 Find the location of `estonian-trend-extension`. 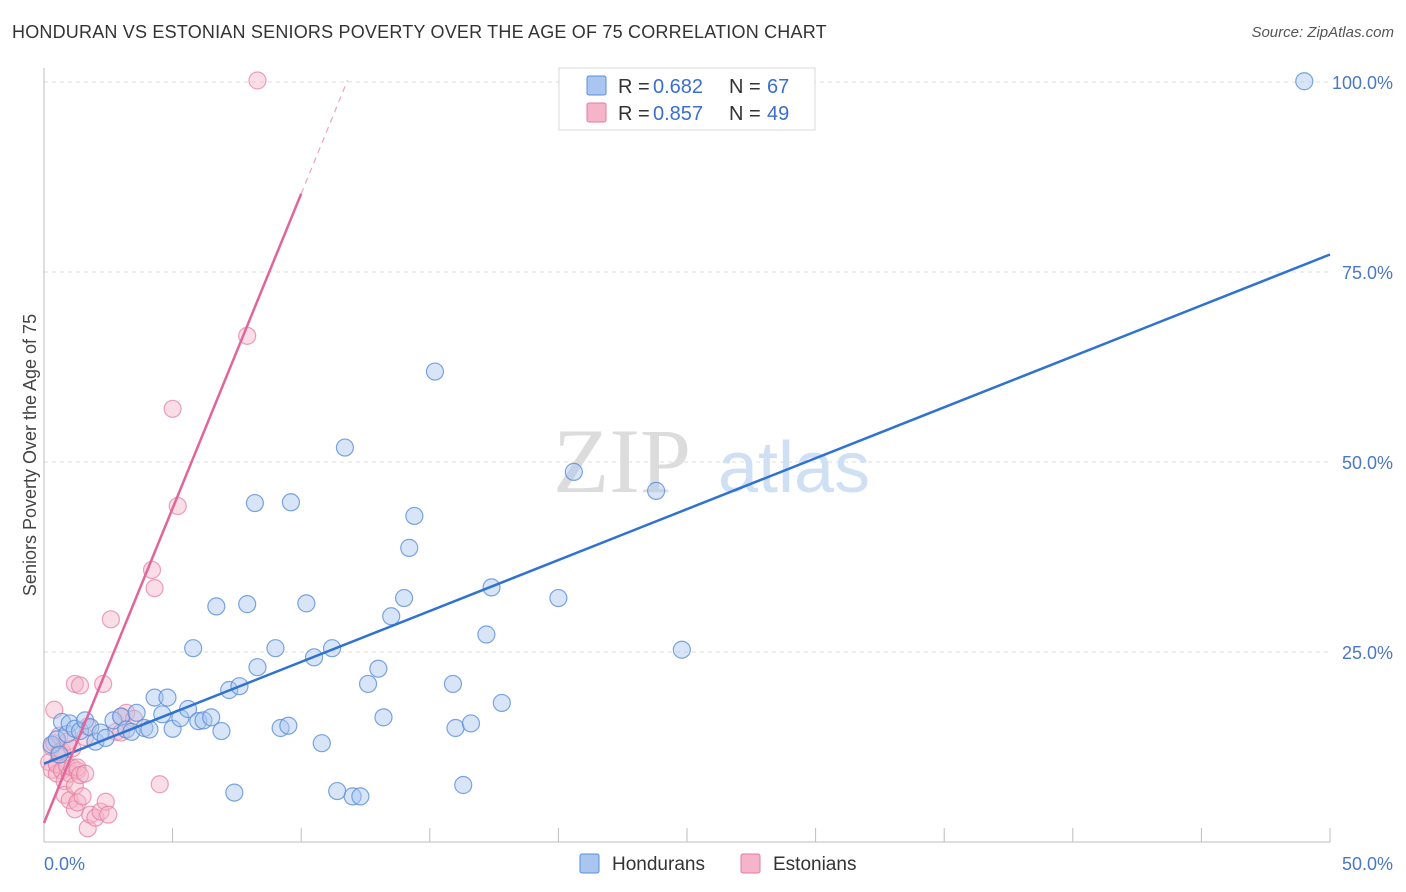

estonian-trend-extension is located at coordinates (324, 137).